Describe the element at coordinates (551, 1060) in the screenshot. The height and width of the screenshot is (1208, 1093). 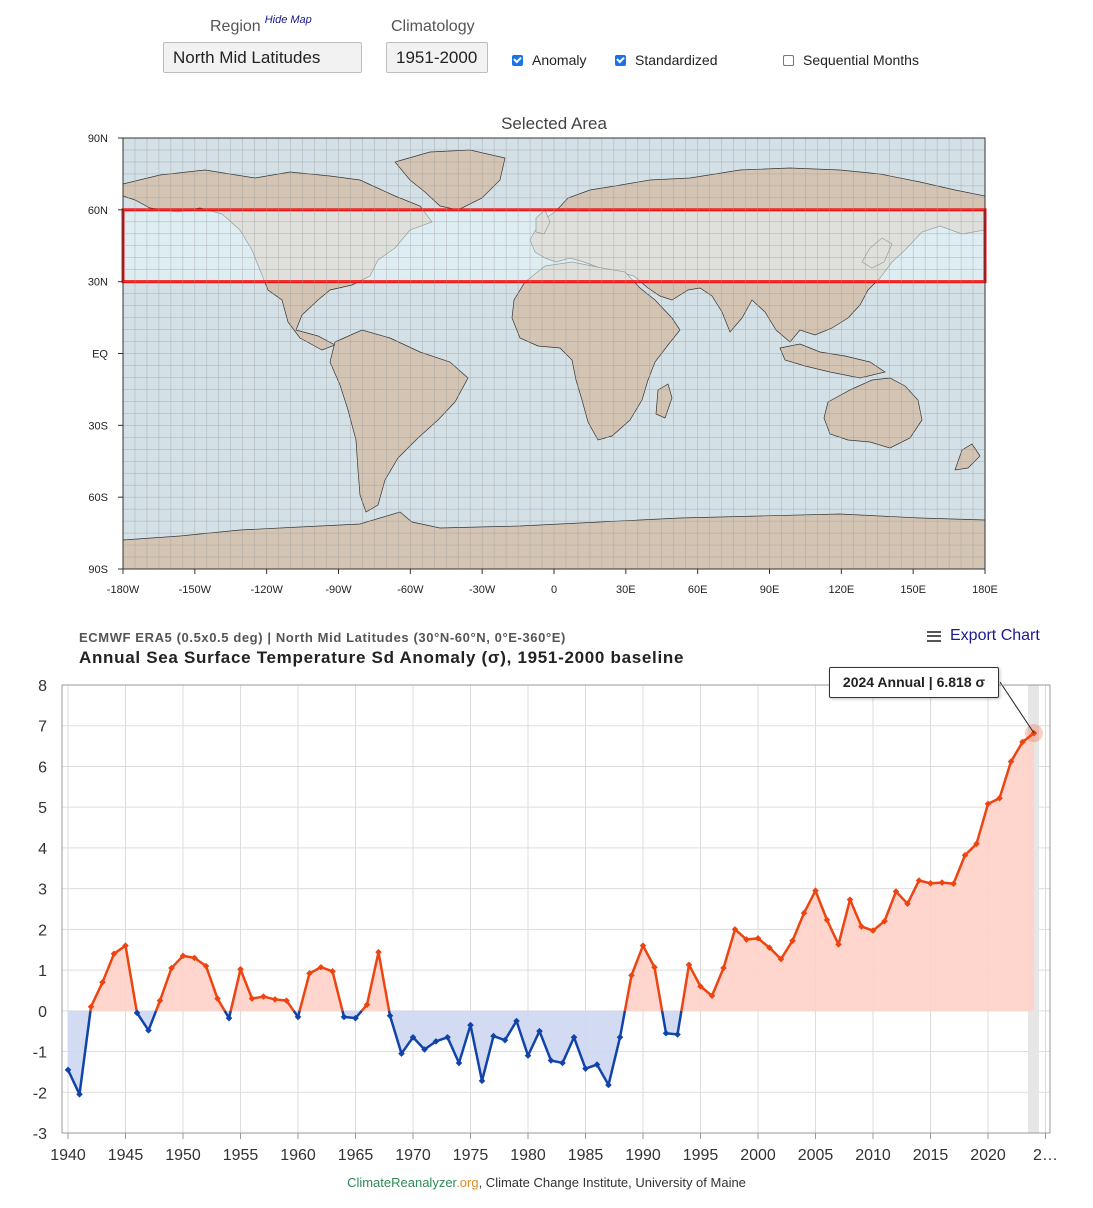
I see `data-point-1982` at that location.